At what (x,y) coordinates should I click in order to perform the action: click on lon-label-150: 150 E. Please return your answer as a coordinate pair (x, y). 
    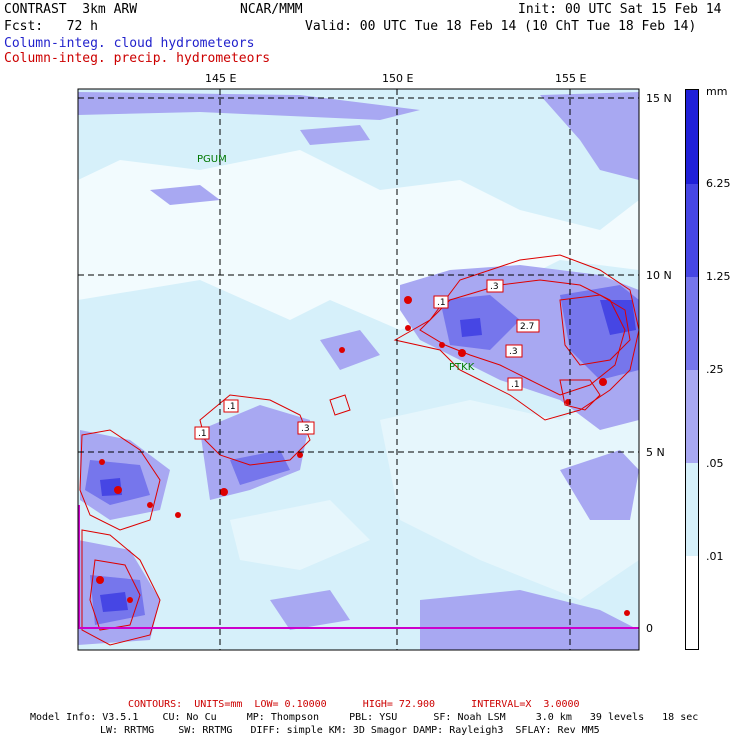
    Looking at the image, I should click on (398, 78).